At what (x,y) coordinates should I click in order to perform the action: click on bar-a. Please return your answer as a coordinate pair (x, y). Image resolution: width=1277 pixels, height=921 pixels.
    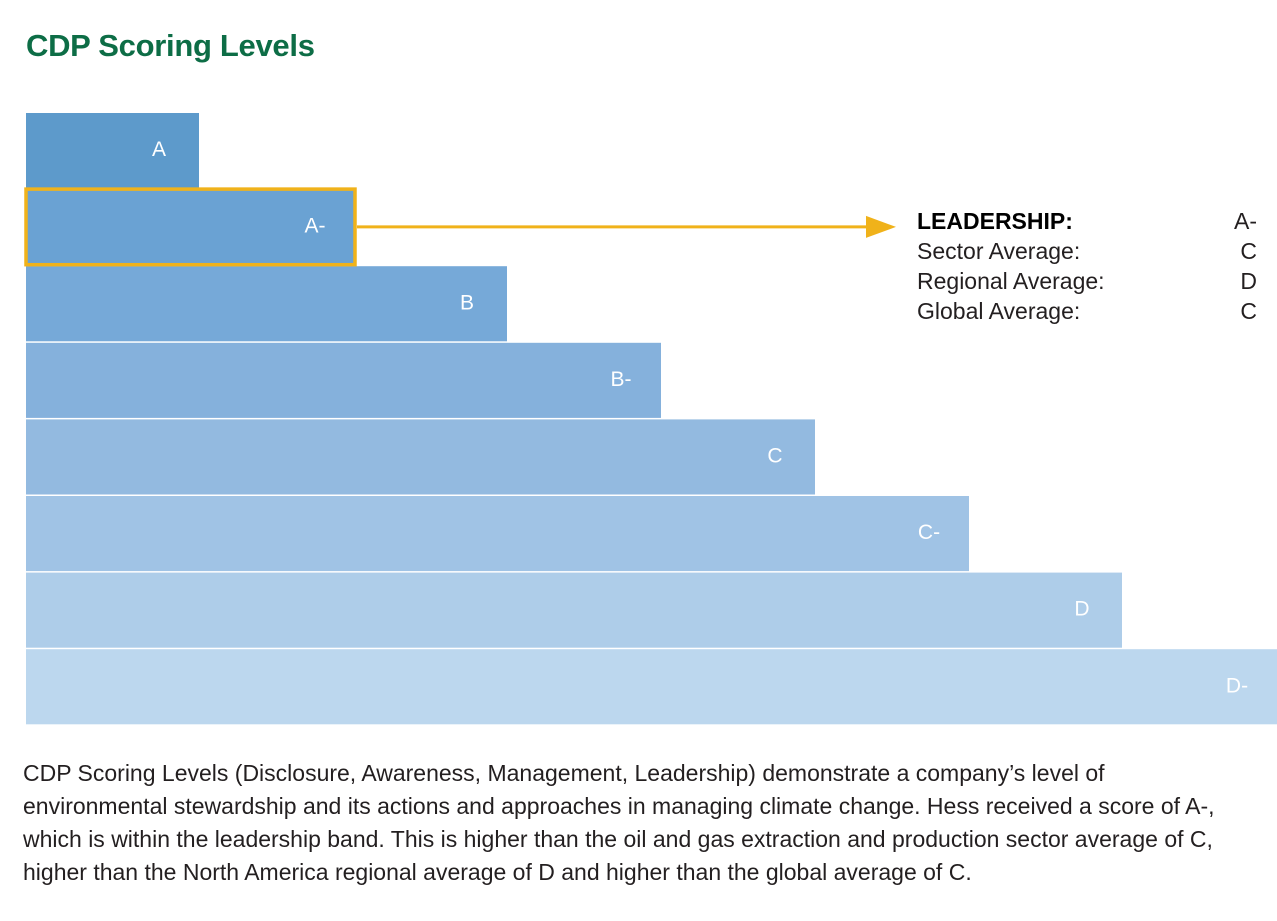
    Looking at the image, I should click on (112, 151).